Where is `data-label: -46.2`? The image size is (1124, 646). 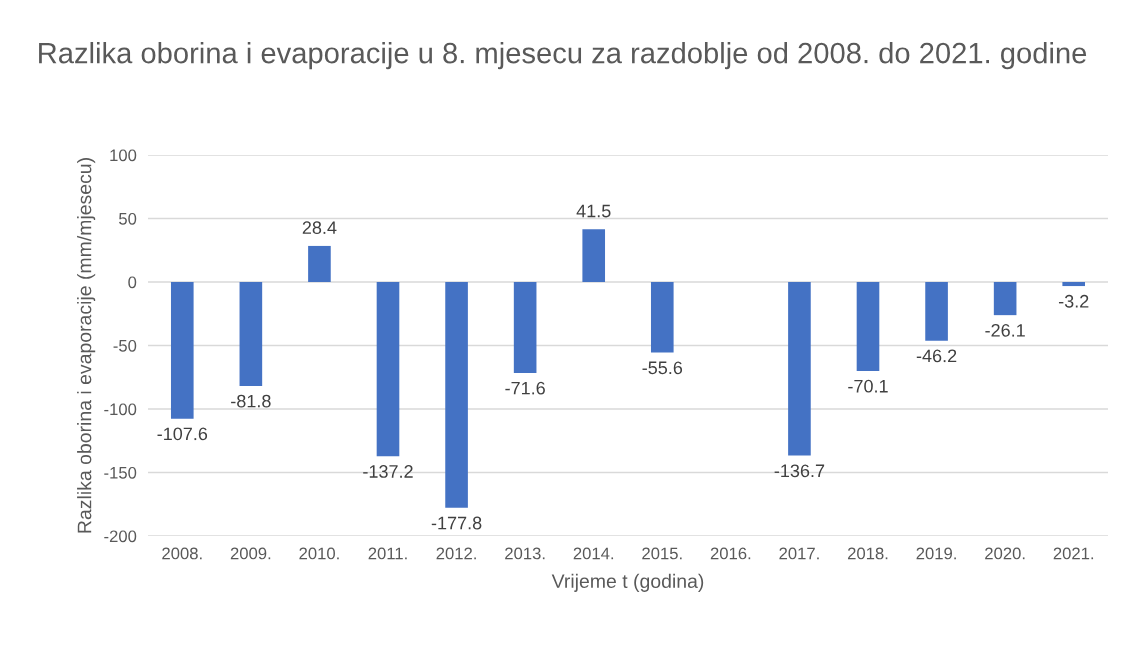
data-label: -46.2 is located at coordinates (936, 356).